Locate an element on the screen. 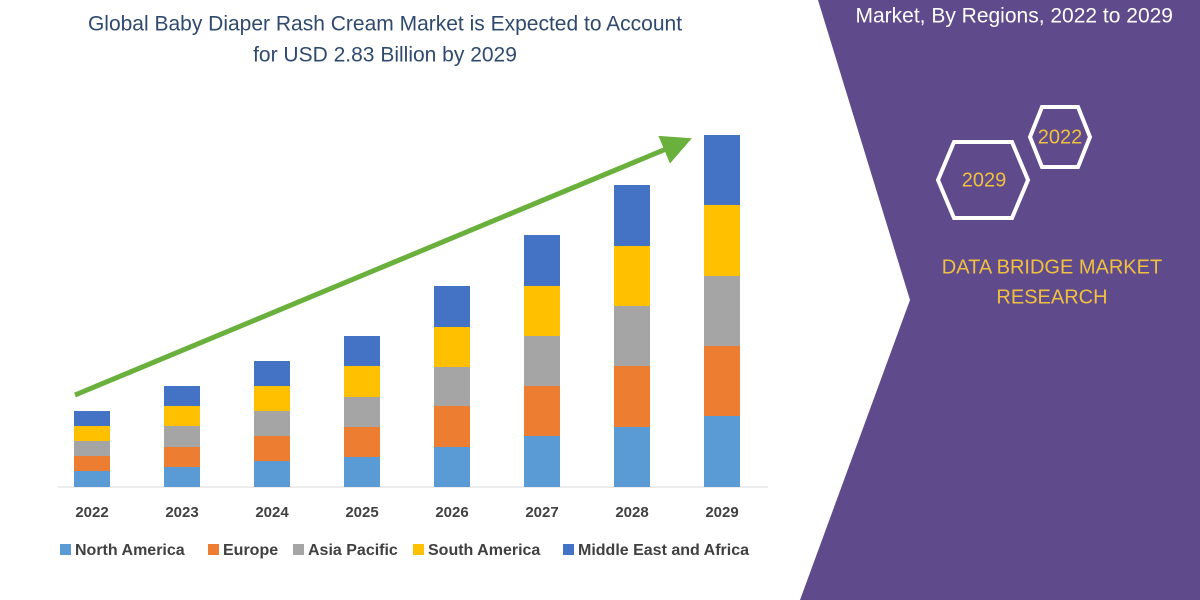  x-tick-label: 2025 is located at coordinates (361, 512).